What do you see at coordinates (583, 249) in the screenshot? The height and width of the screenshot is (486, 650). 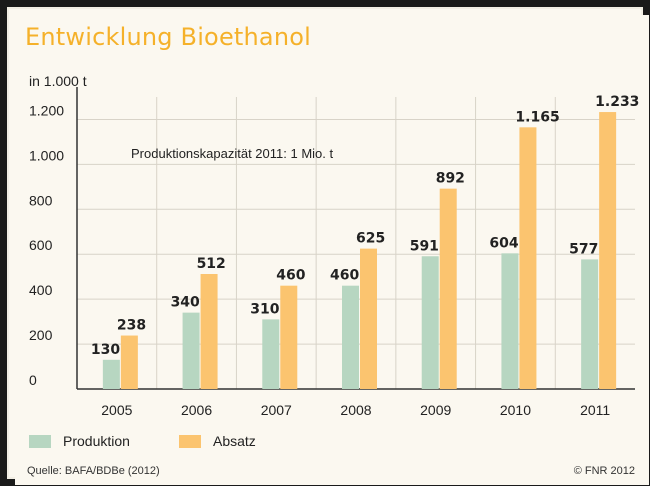 I see `data-label-produktion-2011: 577` at bounding box center [583, 249].